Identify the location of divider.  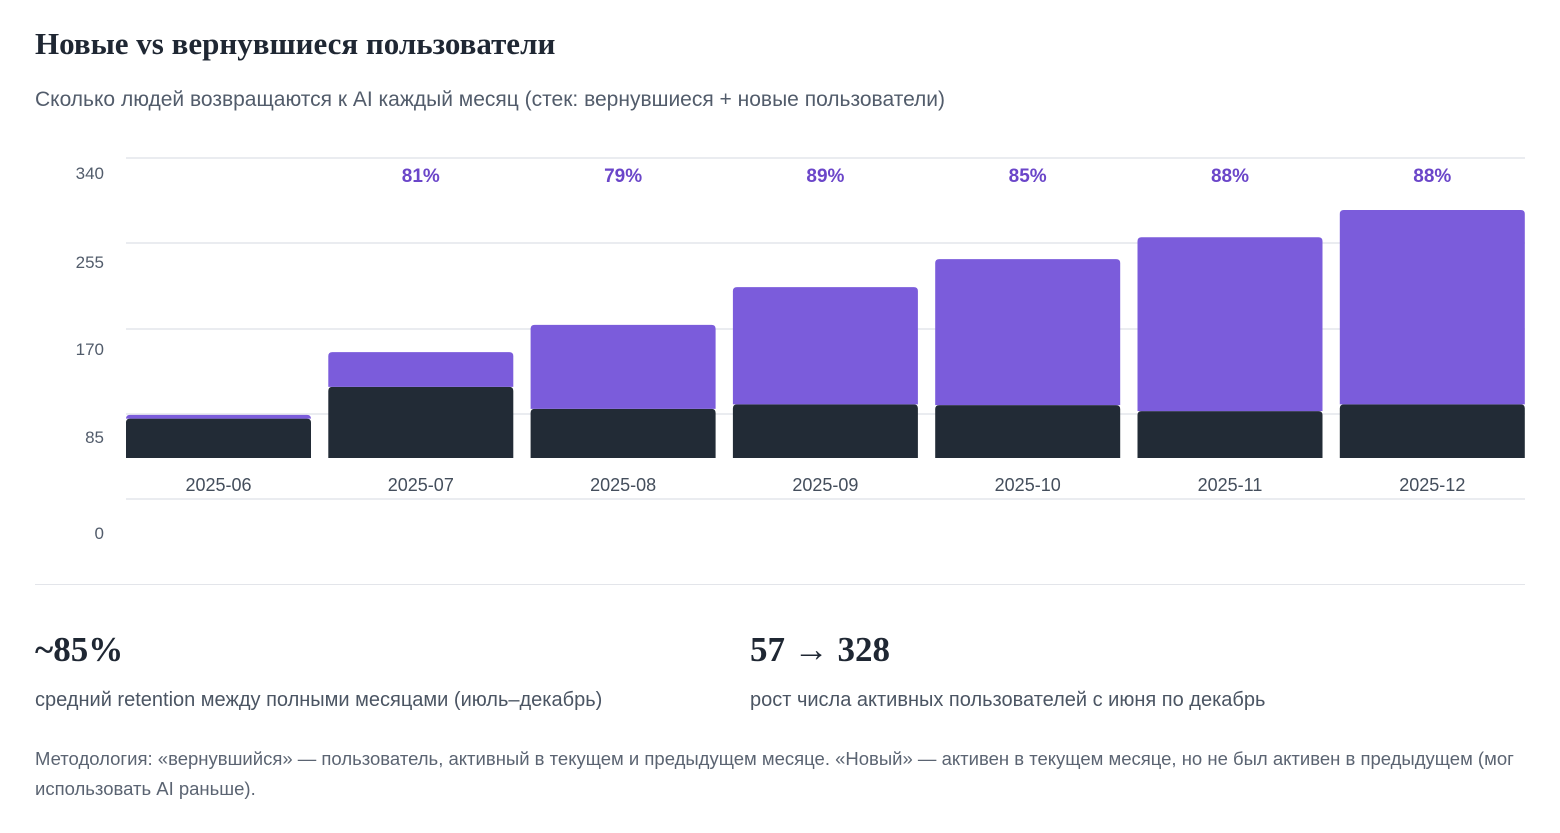
(780, 584).